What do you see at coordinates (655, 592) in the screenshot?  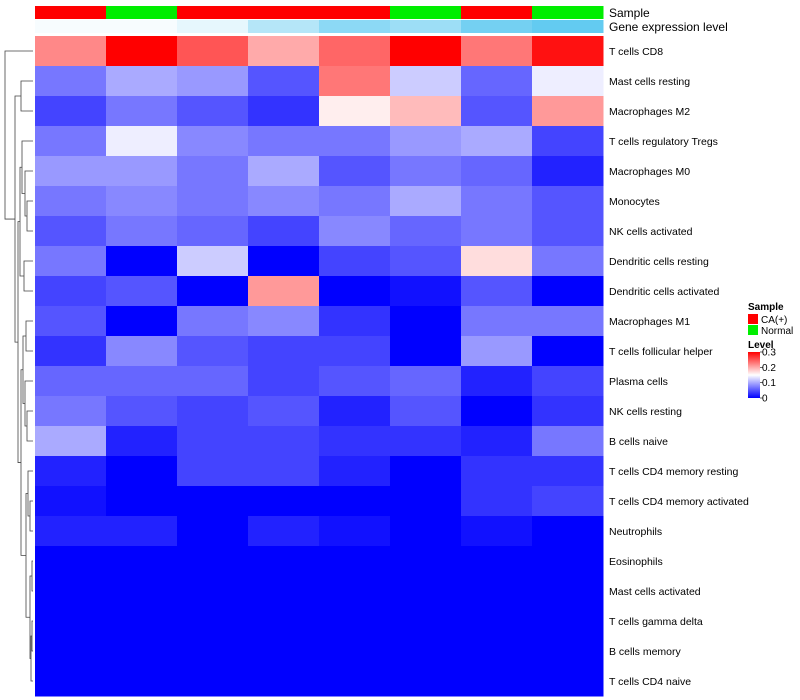 I see `row-label: Mast cells activated` at bounding box center [655, 592].